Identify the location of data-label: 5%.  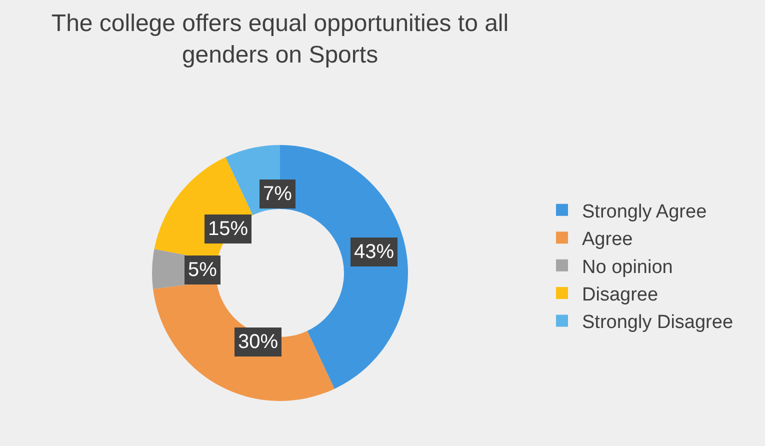
(203, 270).